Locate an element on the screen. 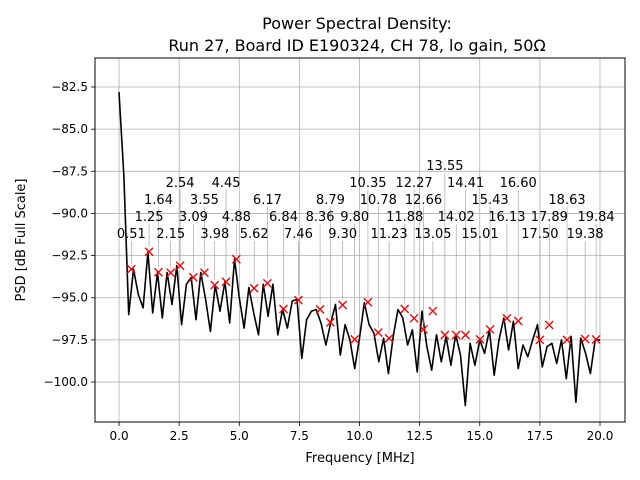 The image size is (640, 480). x-tick-label: 15.0 is located at coordinates (479, 436).